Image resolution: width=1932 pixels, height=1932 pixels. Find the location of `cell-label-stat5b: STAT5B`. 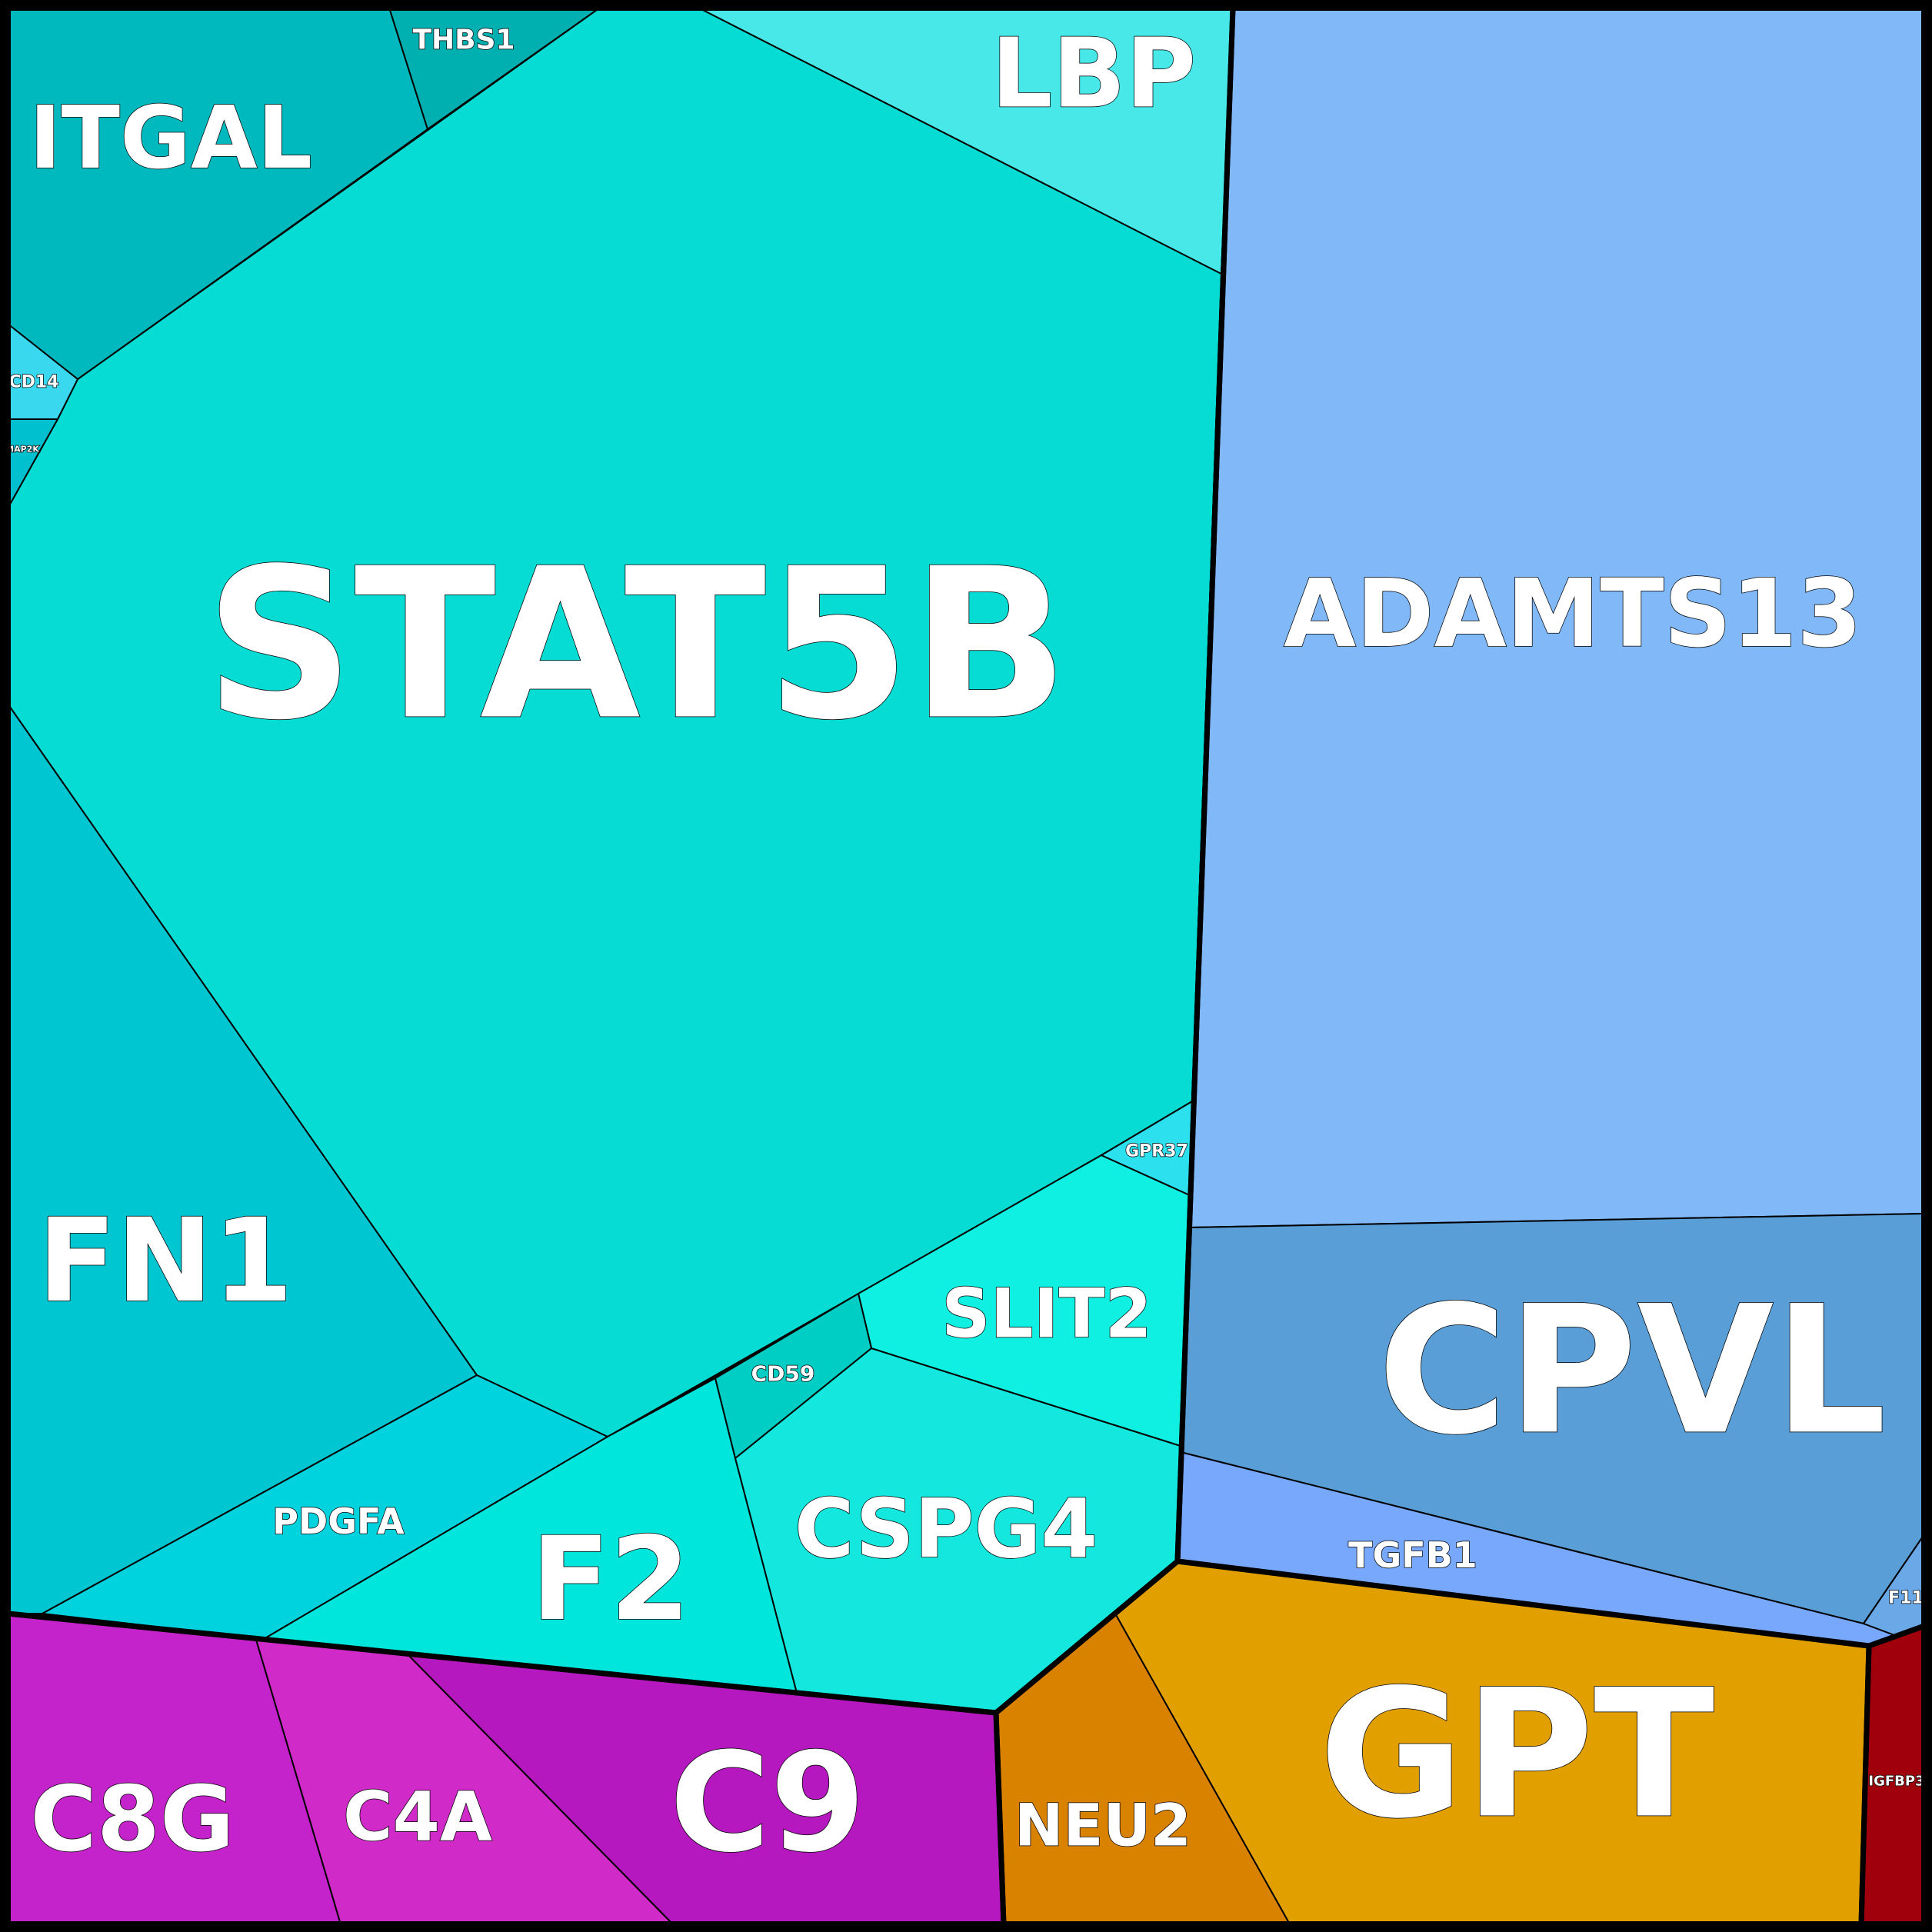

cell-label-stat5b: STAT5B is located at coordinates (637, 645).